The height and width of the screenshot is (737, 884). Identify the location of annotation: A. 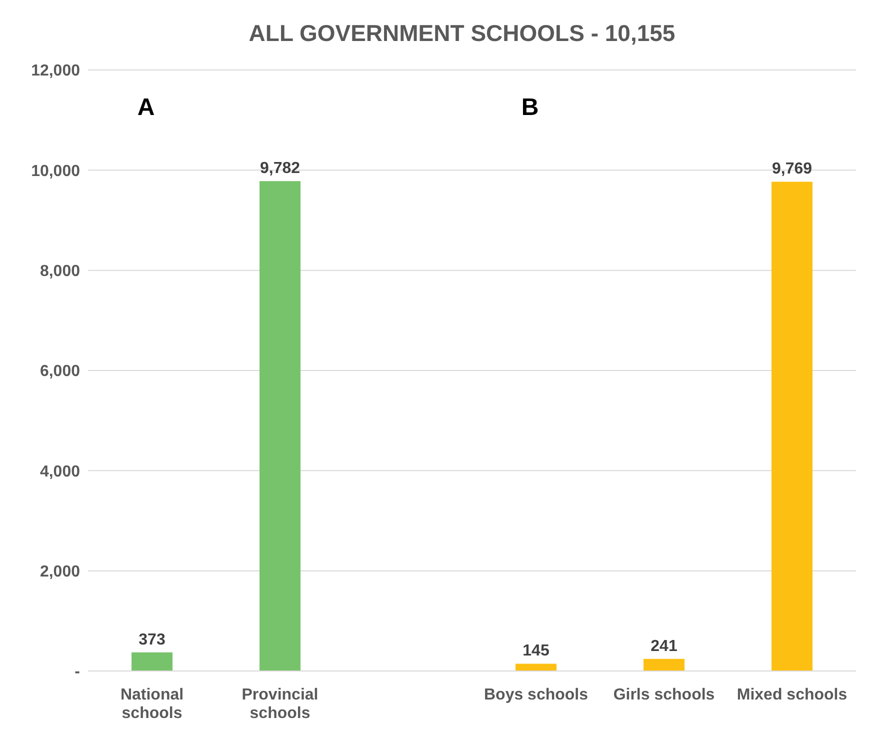
(146, 108).